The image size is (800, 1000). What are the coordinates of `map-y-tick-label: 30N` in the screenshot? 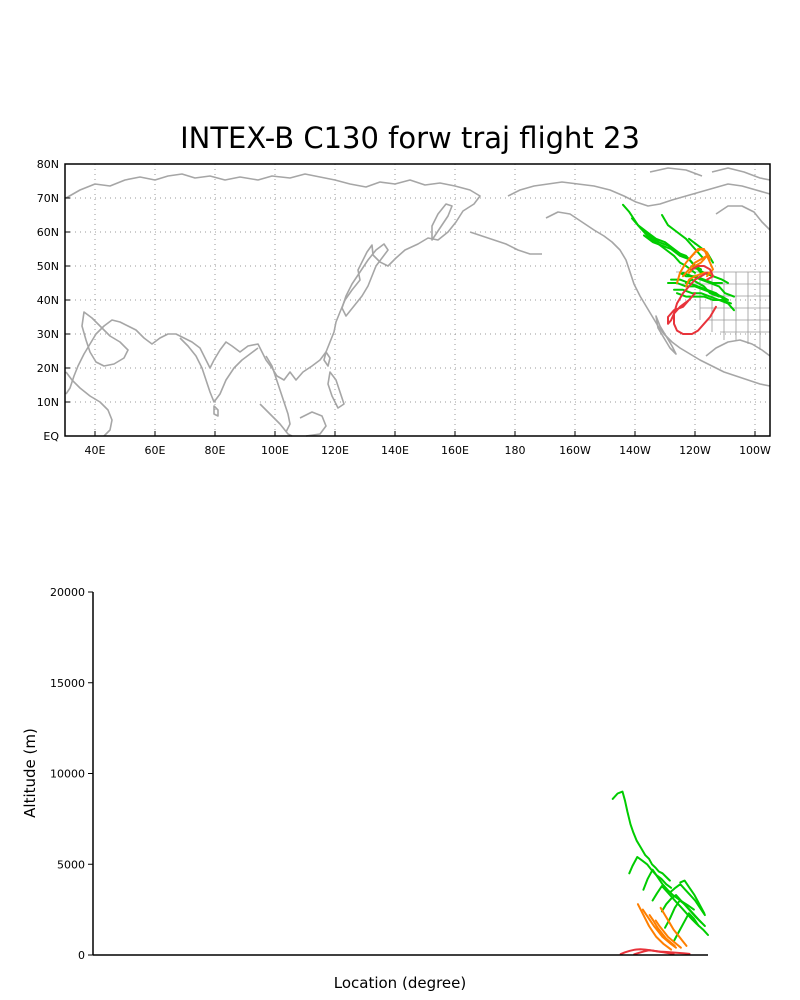 It's located at (48, 334).